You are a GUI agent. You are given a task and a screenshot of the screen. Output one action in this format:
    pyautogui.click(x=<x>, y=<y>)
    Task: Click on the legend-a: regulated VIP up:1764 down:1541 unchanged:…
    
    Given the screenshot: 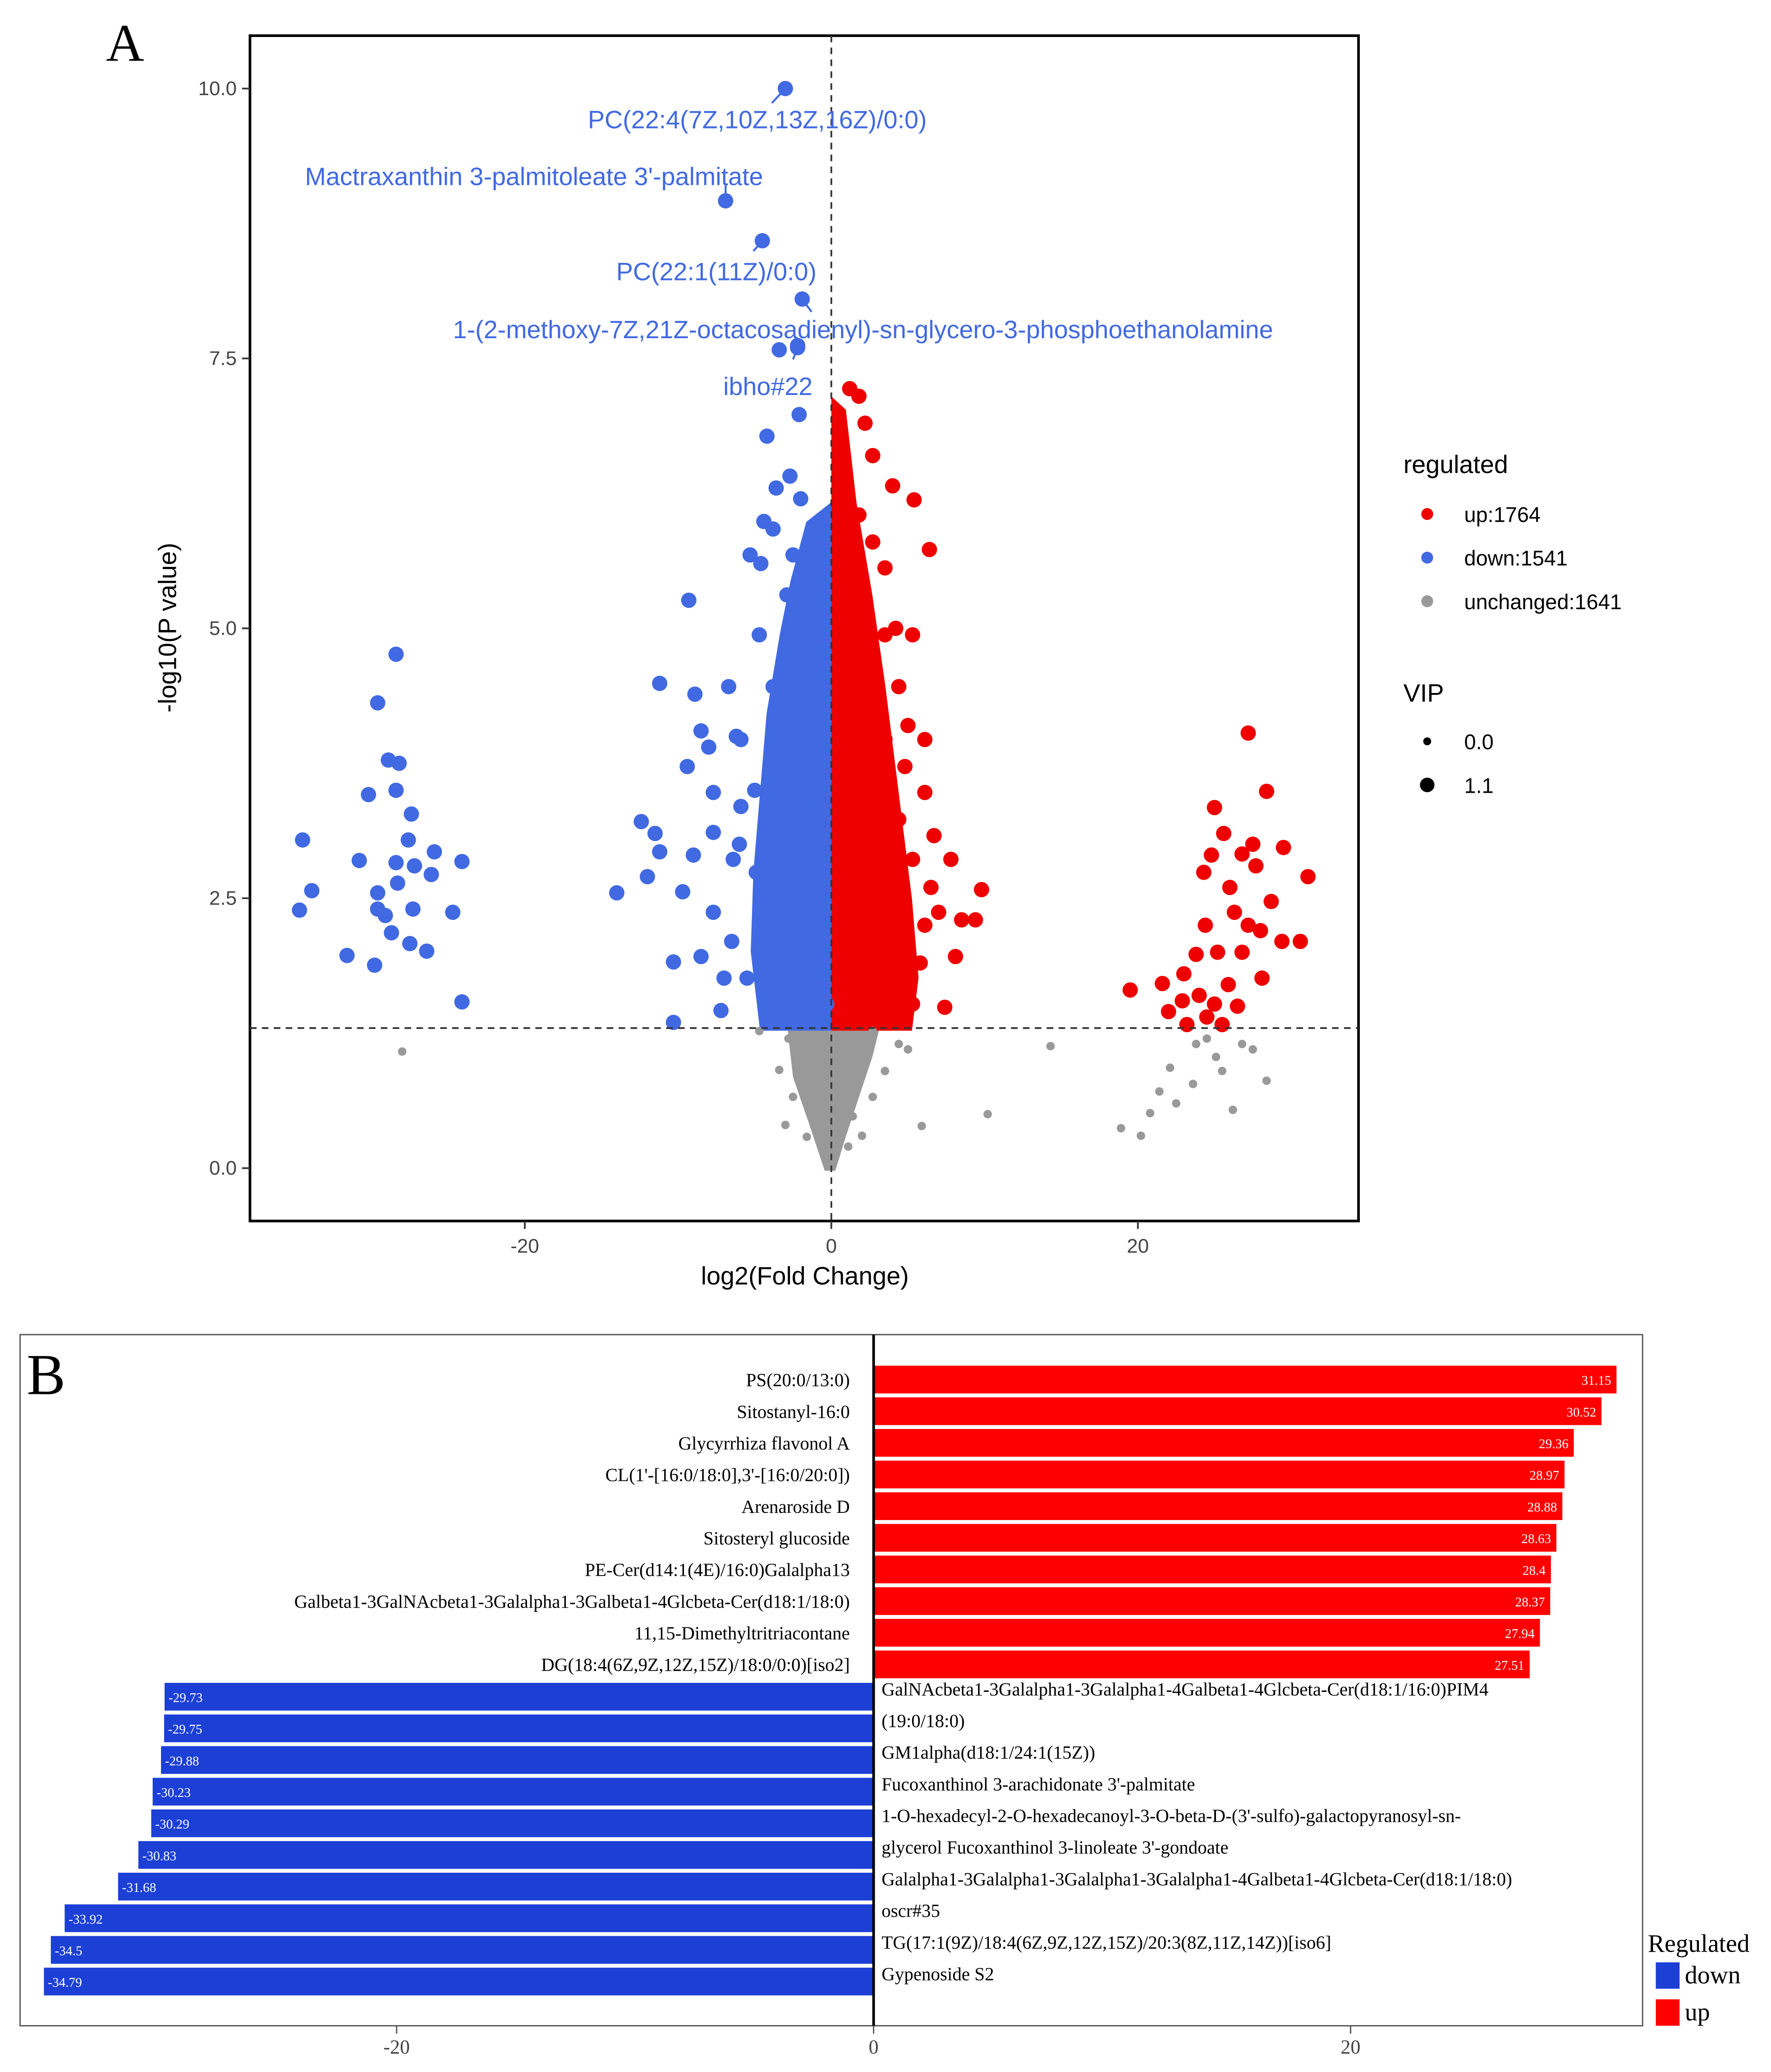 What is the action you would take?
    pyautogui.click(x=1513, y=623)
    